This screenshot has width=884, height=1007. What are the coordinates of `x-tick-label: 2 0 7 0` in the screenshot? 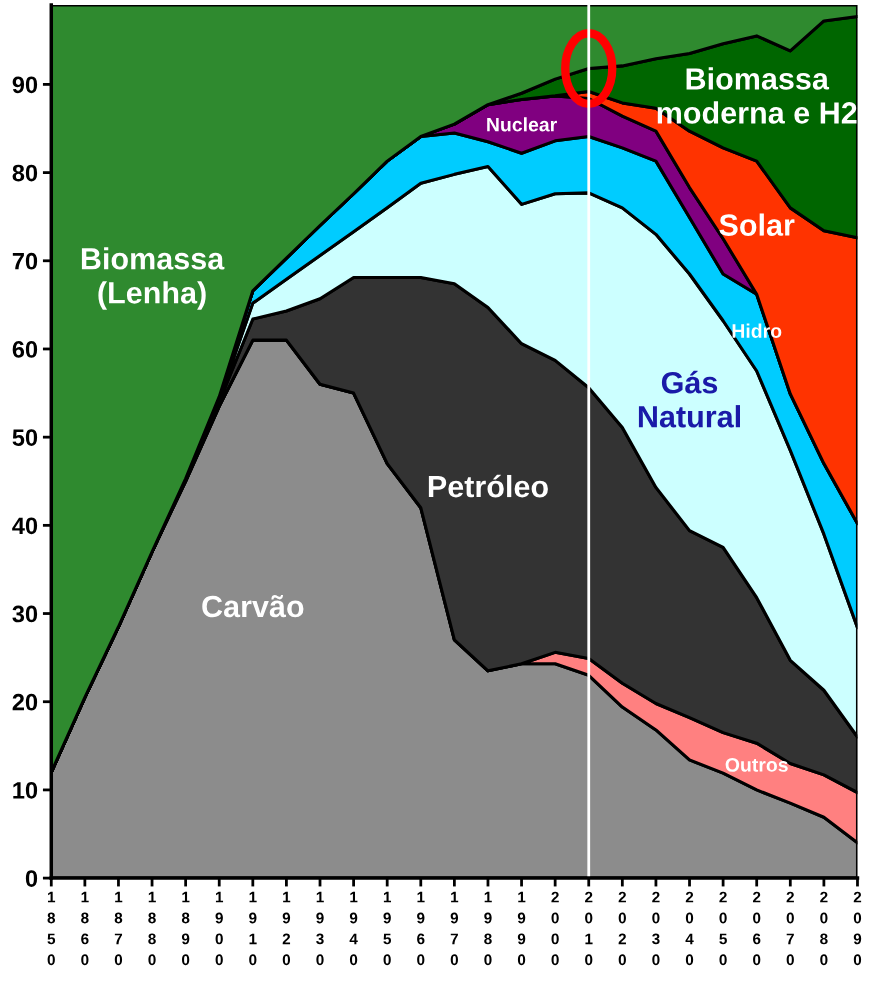 It's located at (790, 928).